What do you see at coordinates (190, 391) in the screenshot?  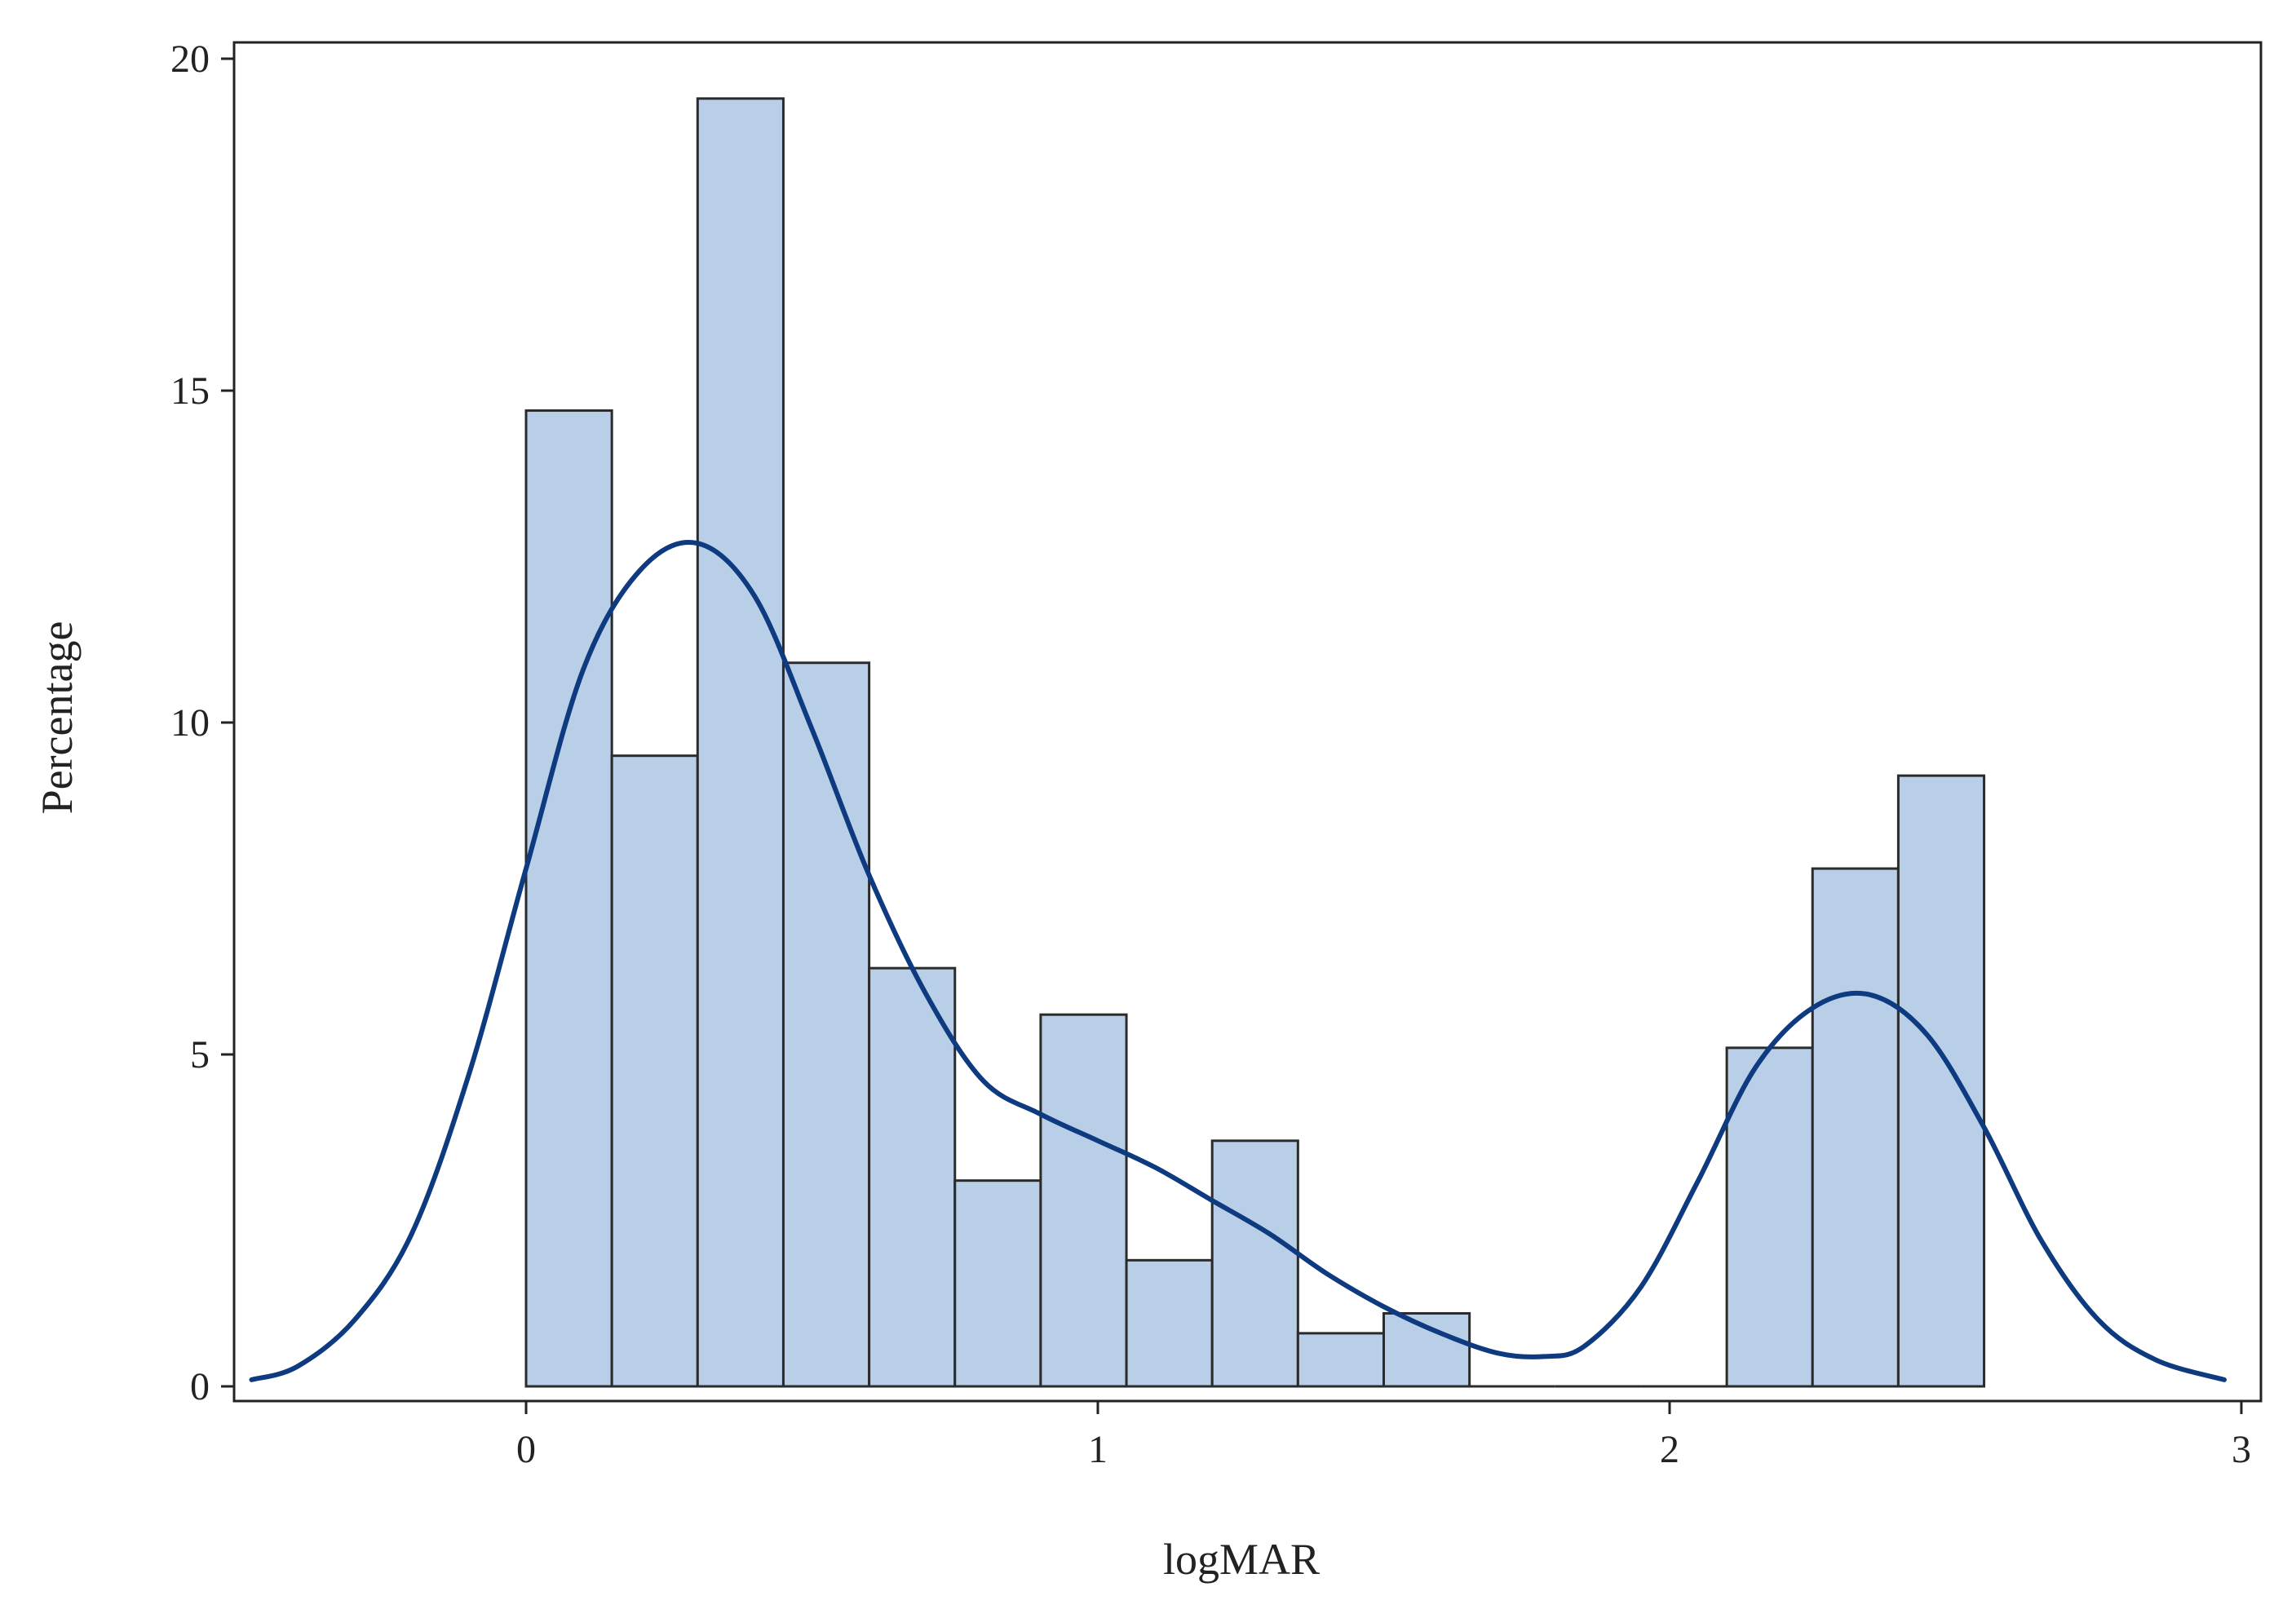 I see `y-tick-label: 15` at bounding box center [190, 391].